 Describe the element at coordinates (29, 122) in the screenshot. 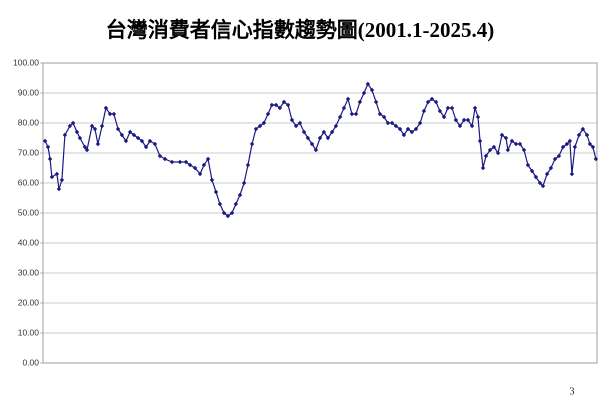

I see `y-tick-label: 80.00` at that location.